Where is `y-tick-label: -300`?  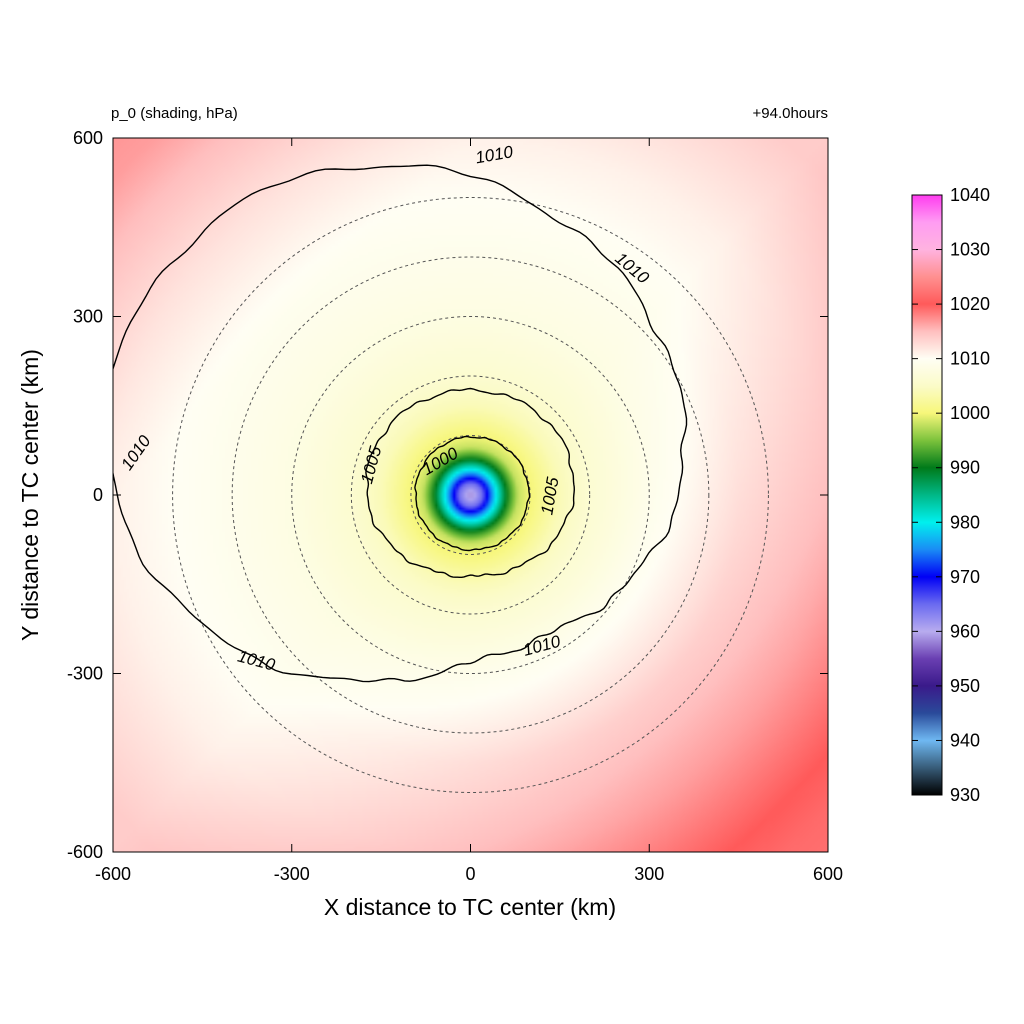 y-tick-label: -300 is located at coordinates (85, 674).